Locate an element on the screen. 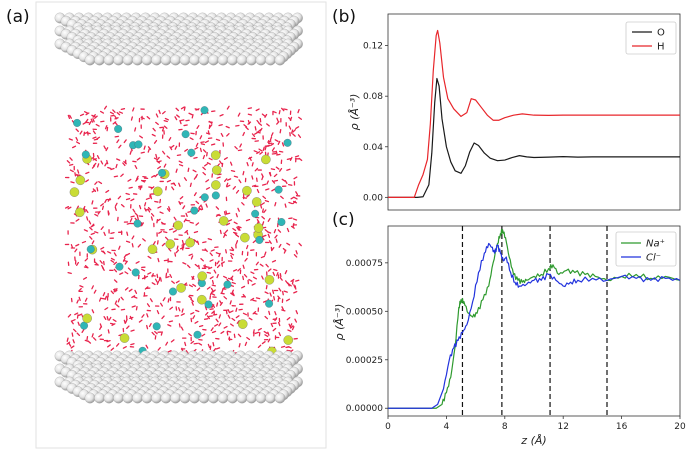 This screenshot has height=450, width=692. panel-label-a: (a) is located at coordinates (18, 17).